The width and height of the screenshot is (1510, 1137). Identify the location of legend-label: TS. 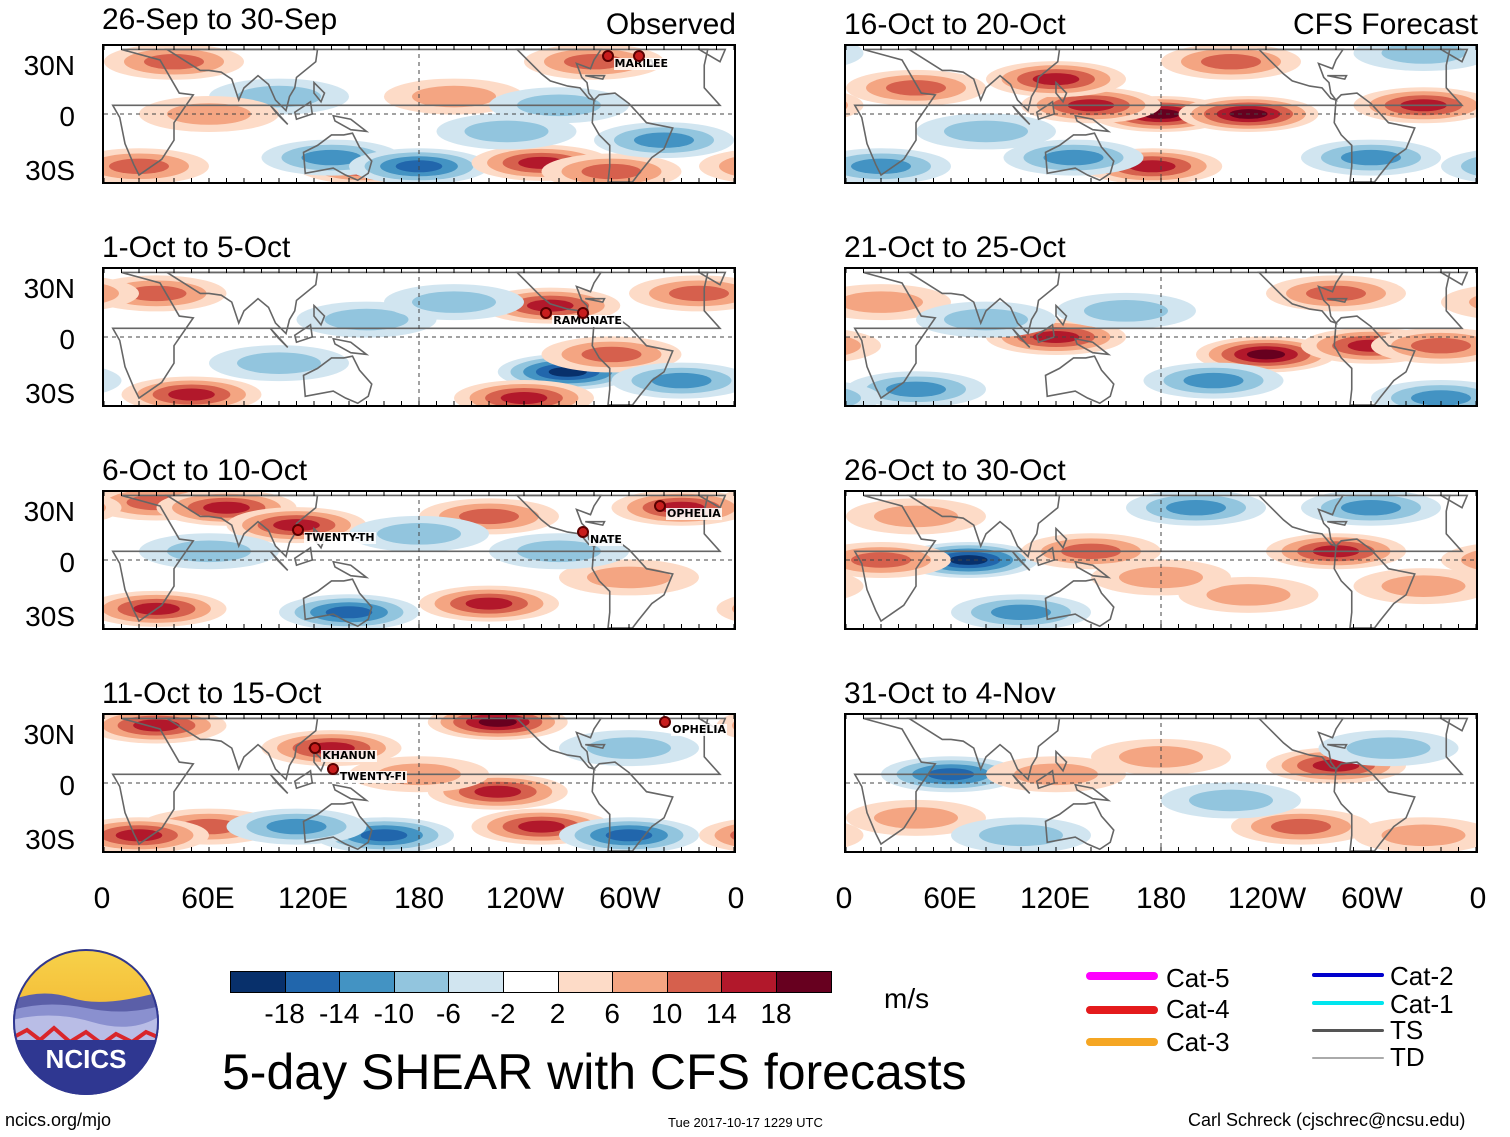
(1407, 1030).